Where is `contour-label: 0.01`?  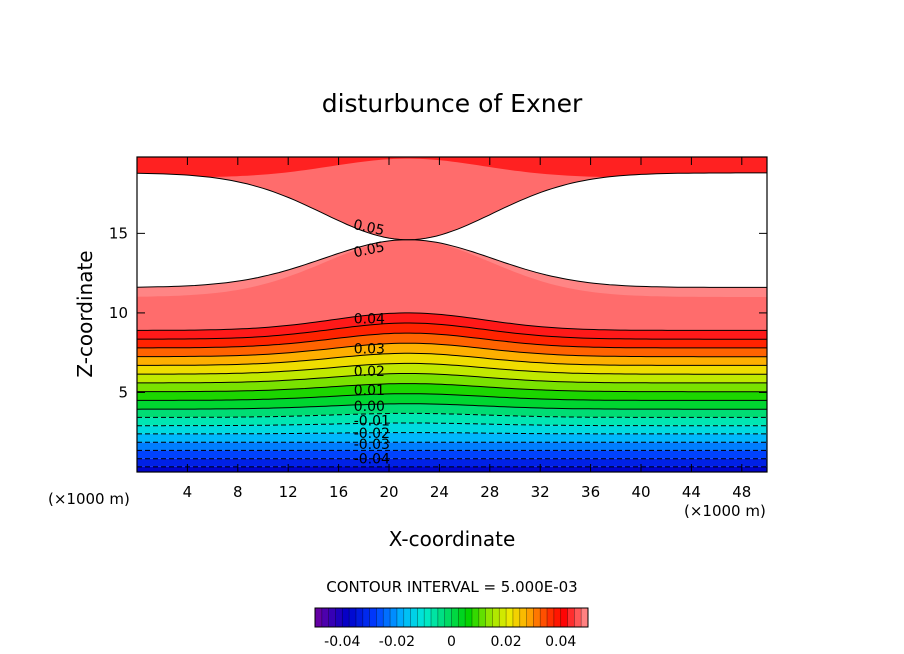 contour-label: 0.01 is located at coordinates (369, 391).